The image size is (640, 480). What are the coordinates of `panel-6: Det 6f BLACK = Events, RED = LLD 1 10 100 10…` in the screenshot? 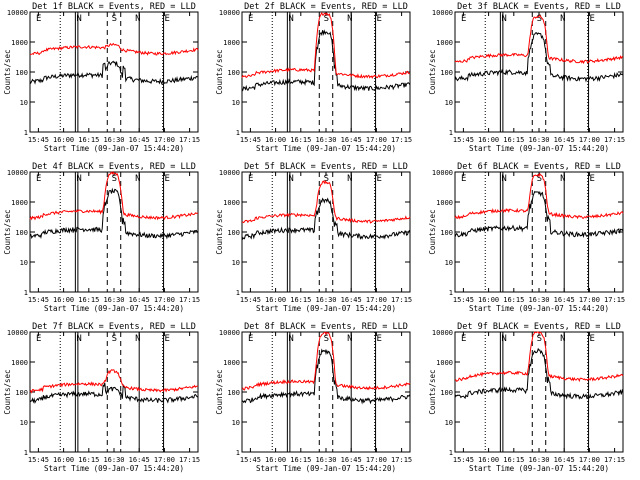 It's located at (526, 237).